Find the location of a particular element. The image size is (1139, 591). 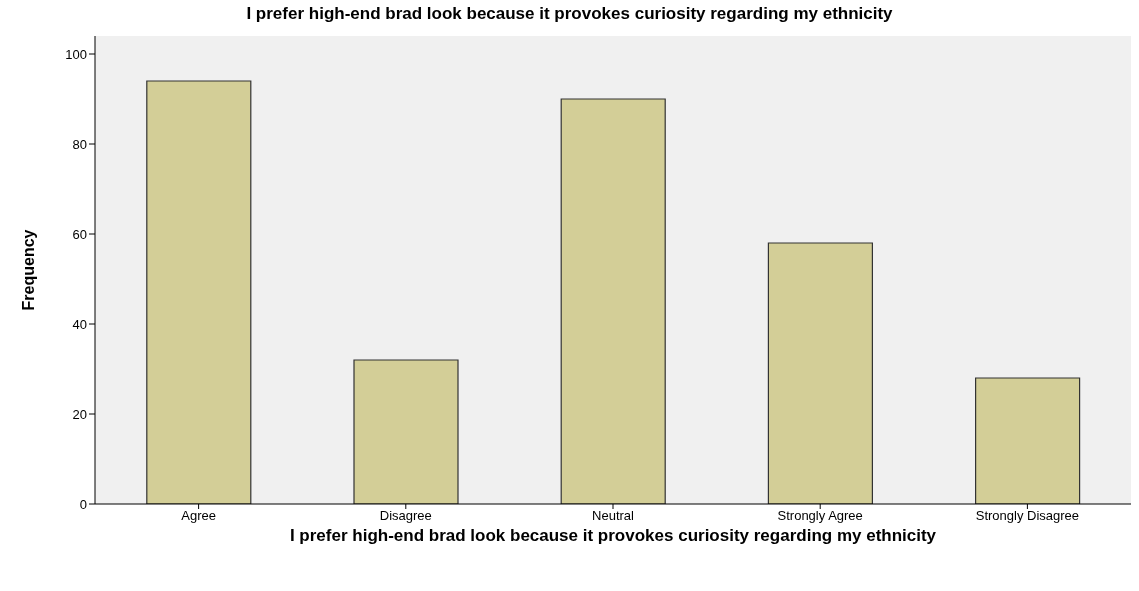

y-tick-label: 0 is located at coordinates (83, 504).